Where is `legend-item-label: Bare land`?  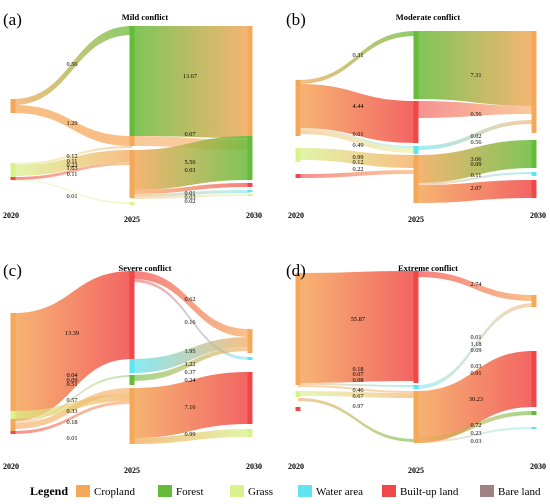
legend-item-label: Bare land is located at coordinates (519, 492).